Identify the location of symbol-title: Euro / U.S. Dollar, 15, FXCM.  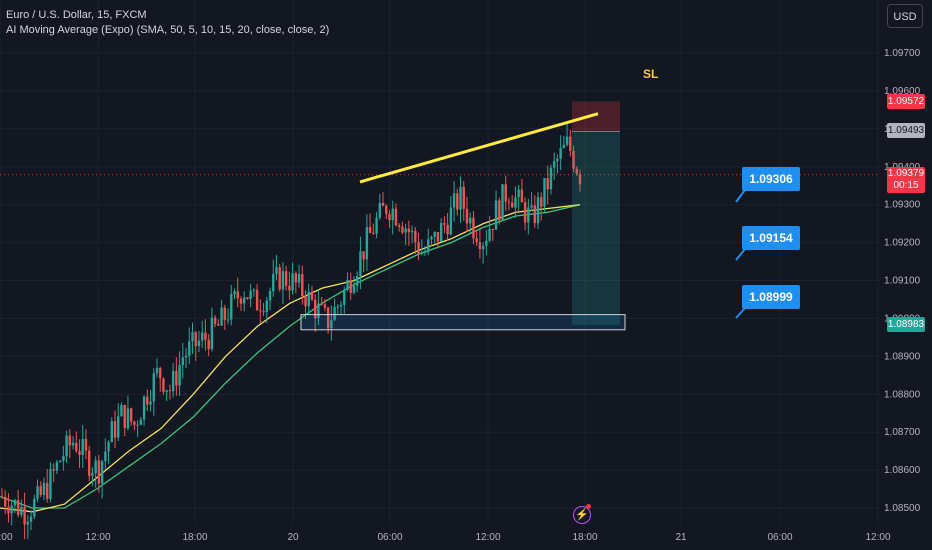
(76, 15).